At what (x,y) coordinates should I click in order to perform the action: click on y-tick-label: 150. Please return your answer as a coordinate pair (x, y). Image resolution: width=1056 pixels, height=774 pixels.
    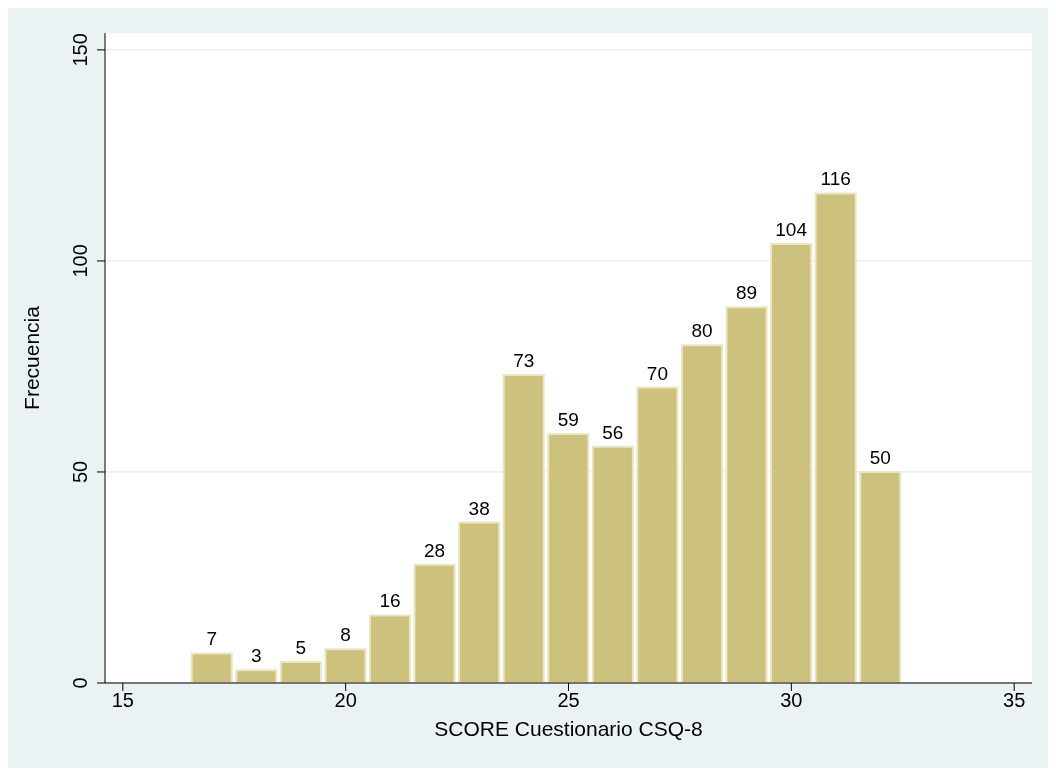
    Looking at the image, I should click on (80, 50).